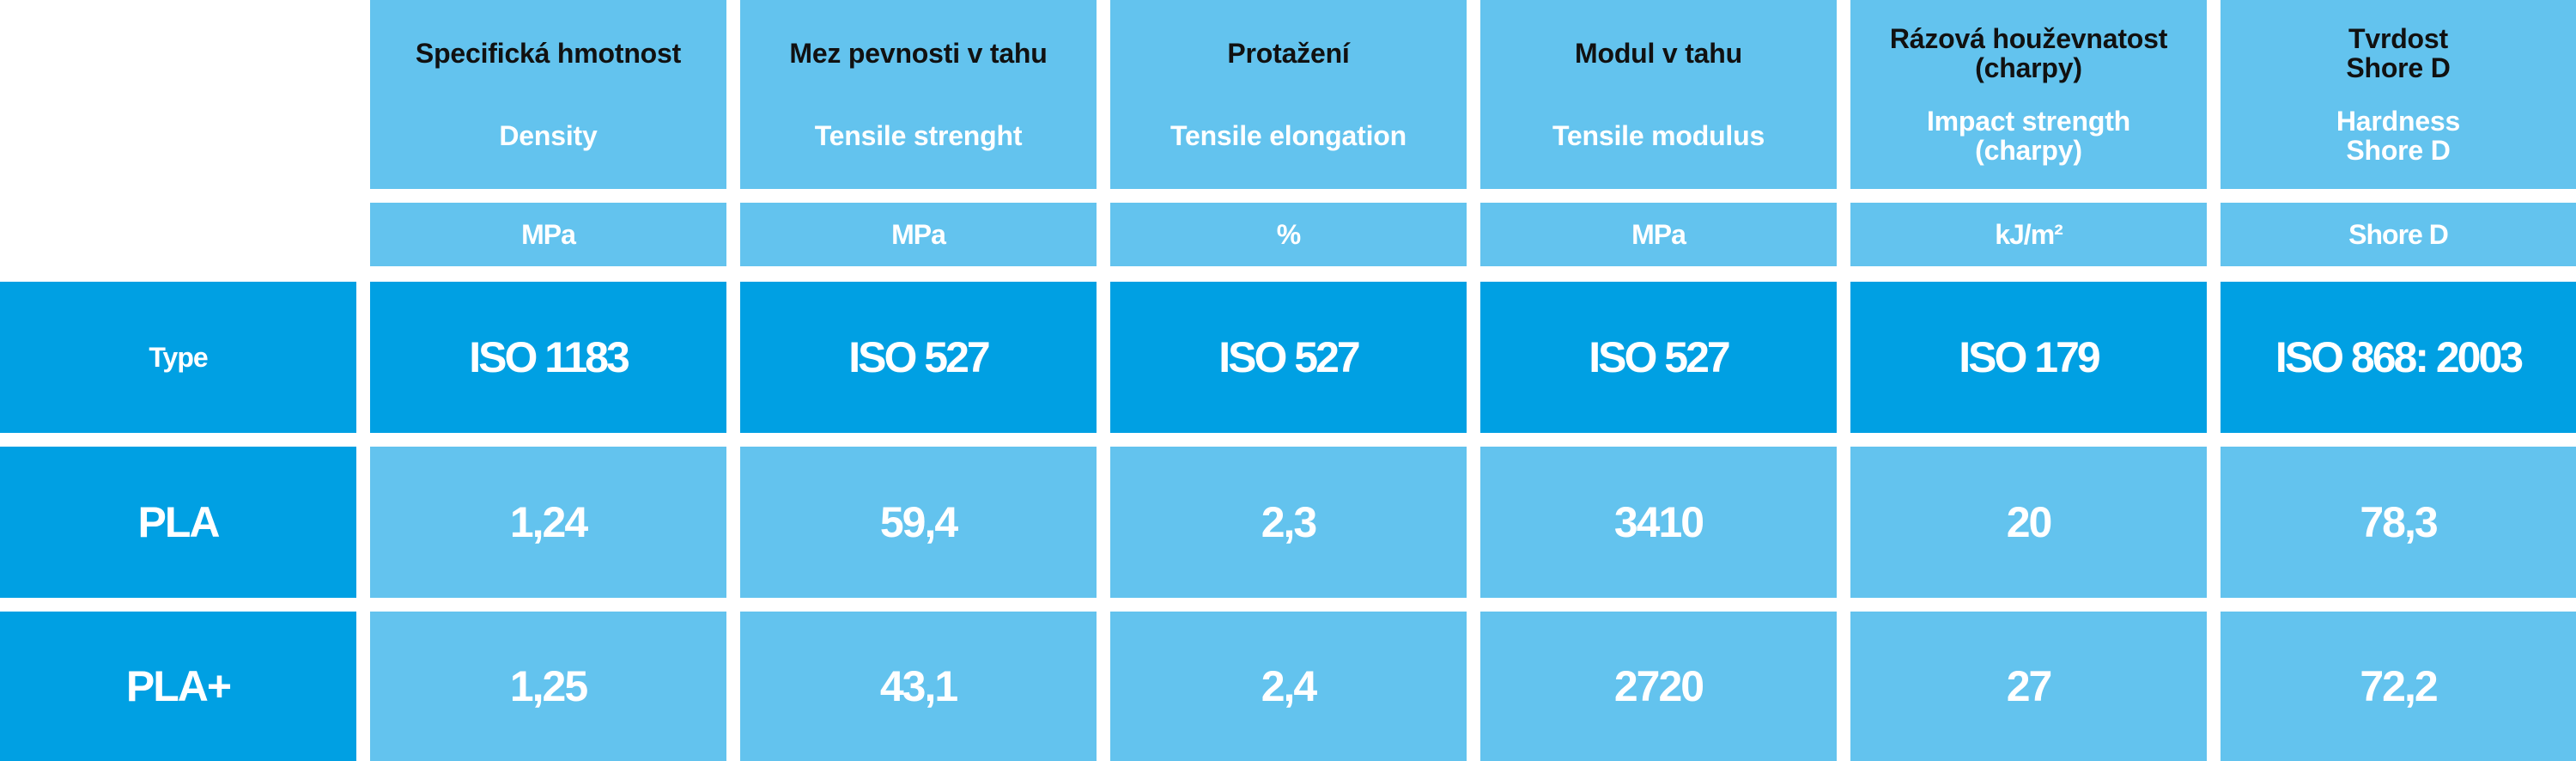 The width and height of the screenshot is (2576, 761). What do you see at coordinates (1658, 94) in the screenshot?
I see `column-header-tensile-modulus: Modul v tahu Tensile modulus` at bounding box center [1658, 94].